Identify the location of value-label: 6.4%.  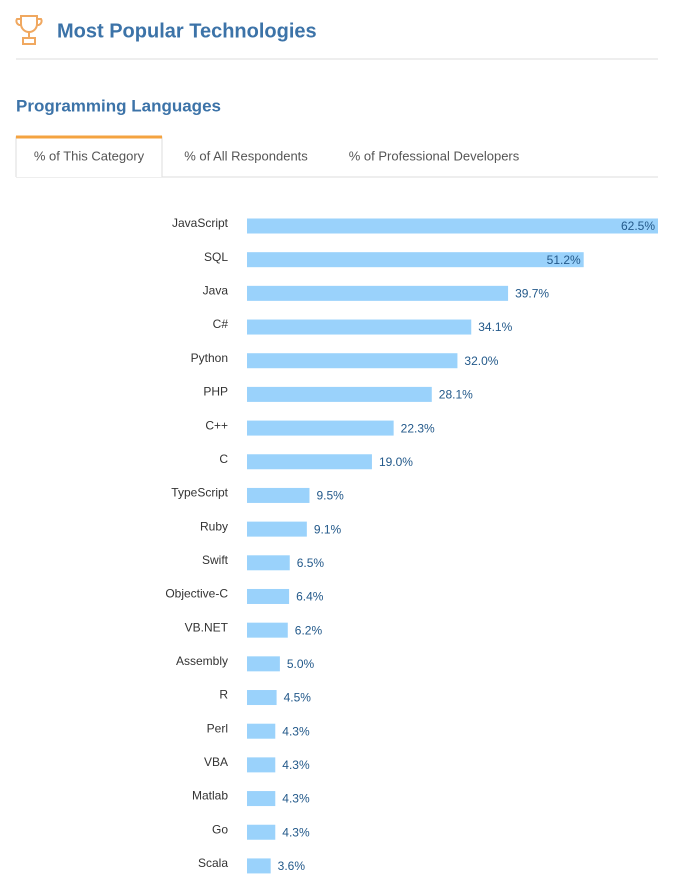
(310, 597).